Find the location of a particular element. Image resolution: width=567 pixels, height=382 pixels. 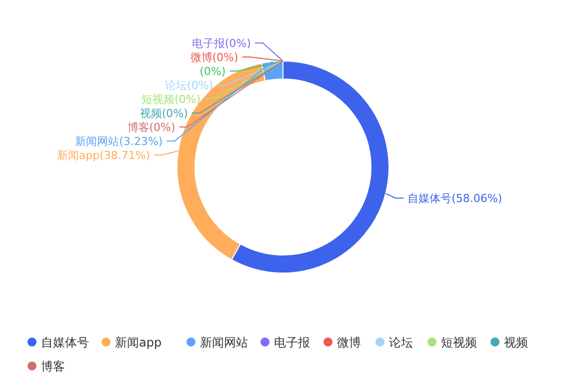

text: 论坛(0%) is located at coordinates (189, 85).